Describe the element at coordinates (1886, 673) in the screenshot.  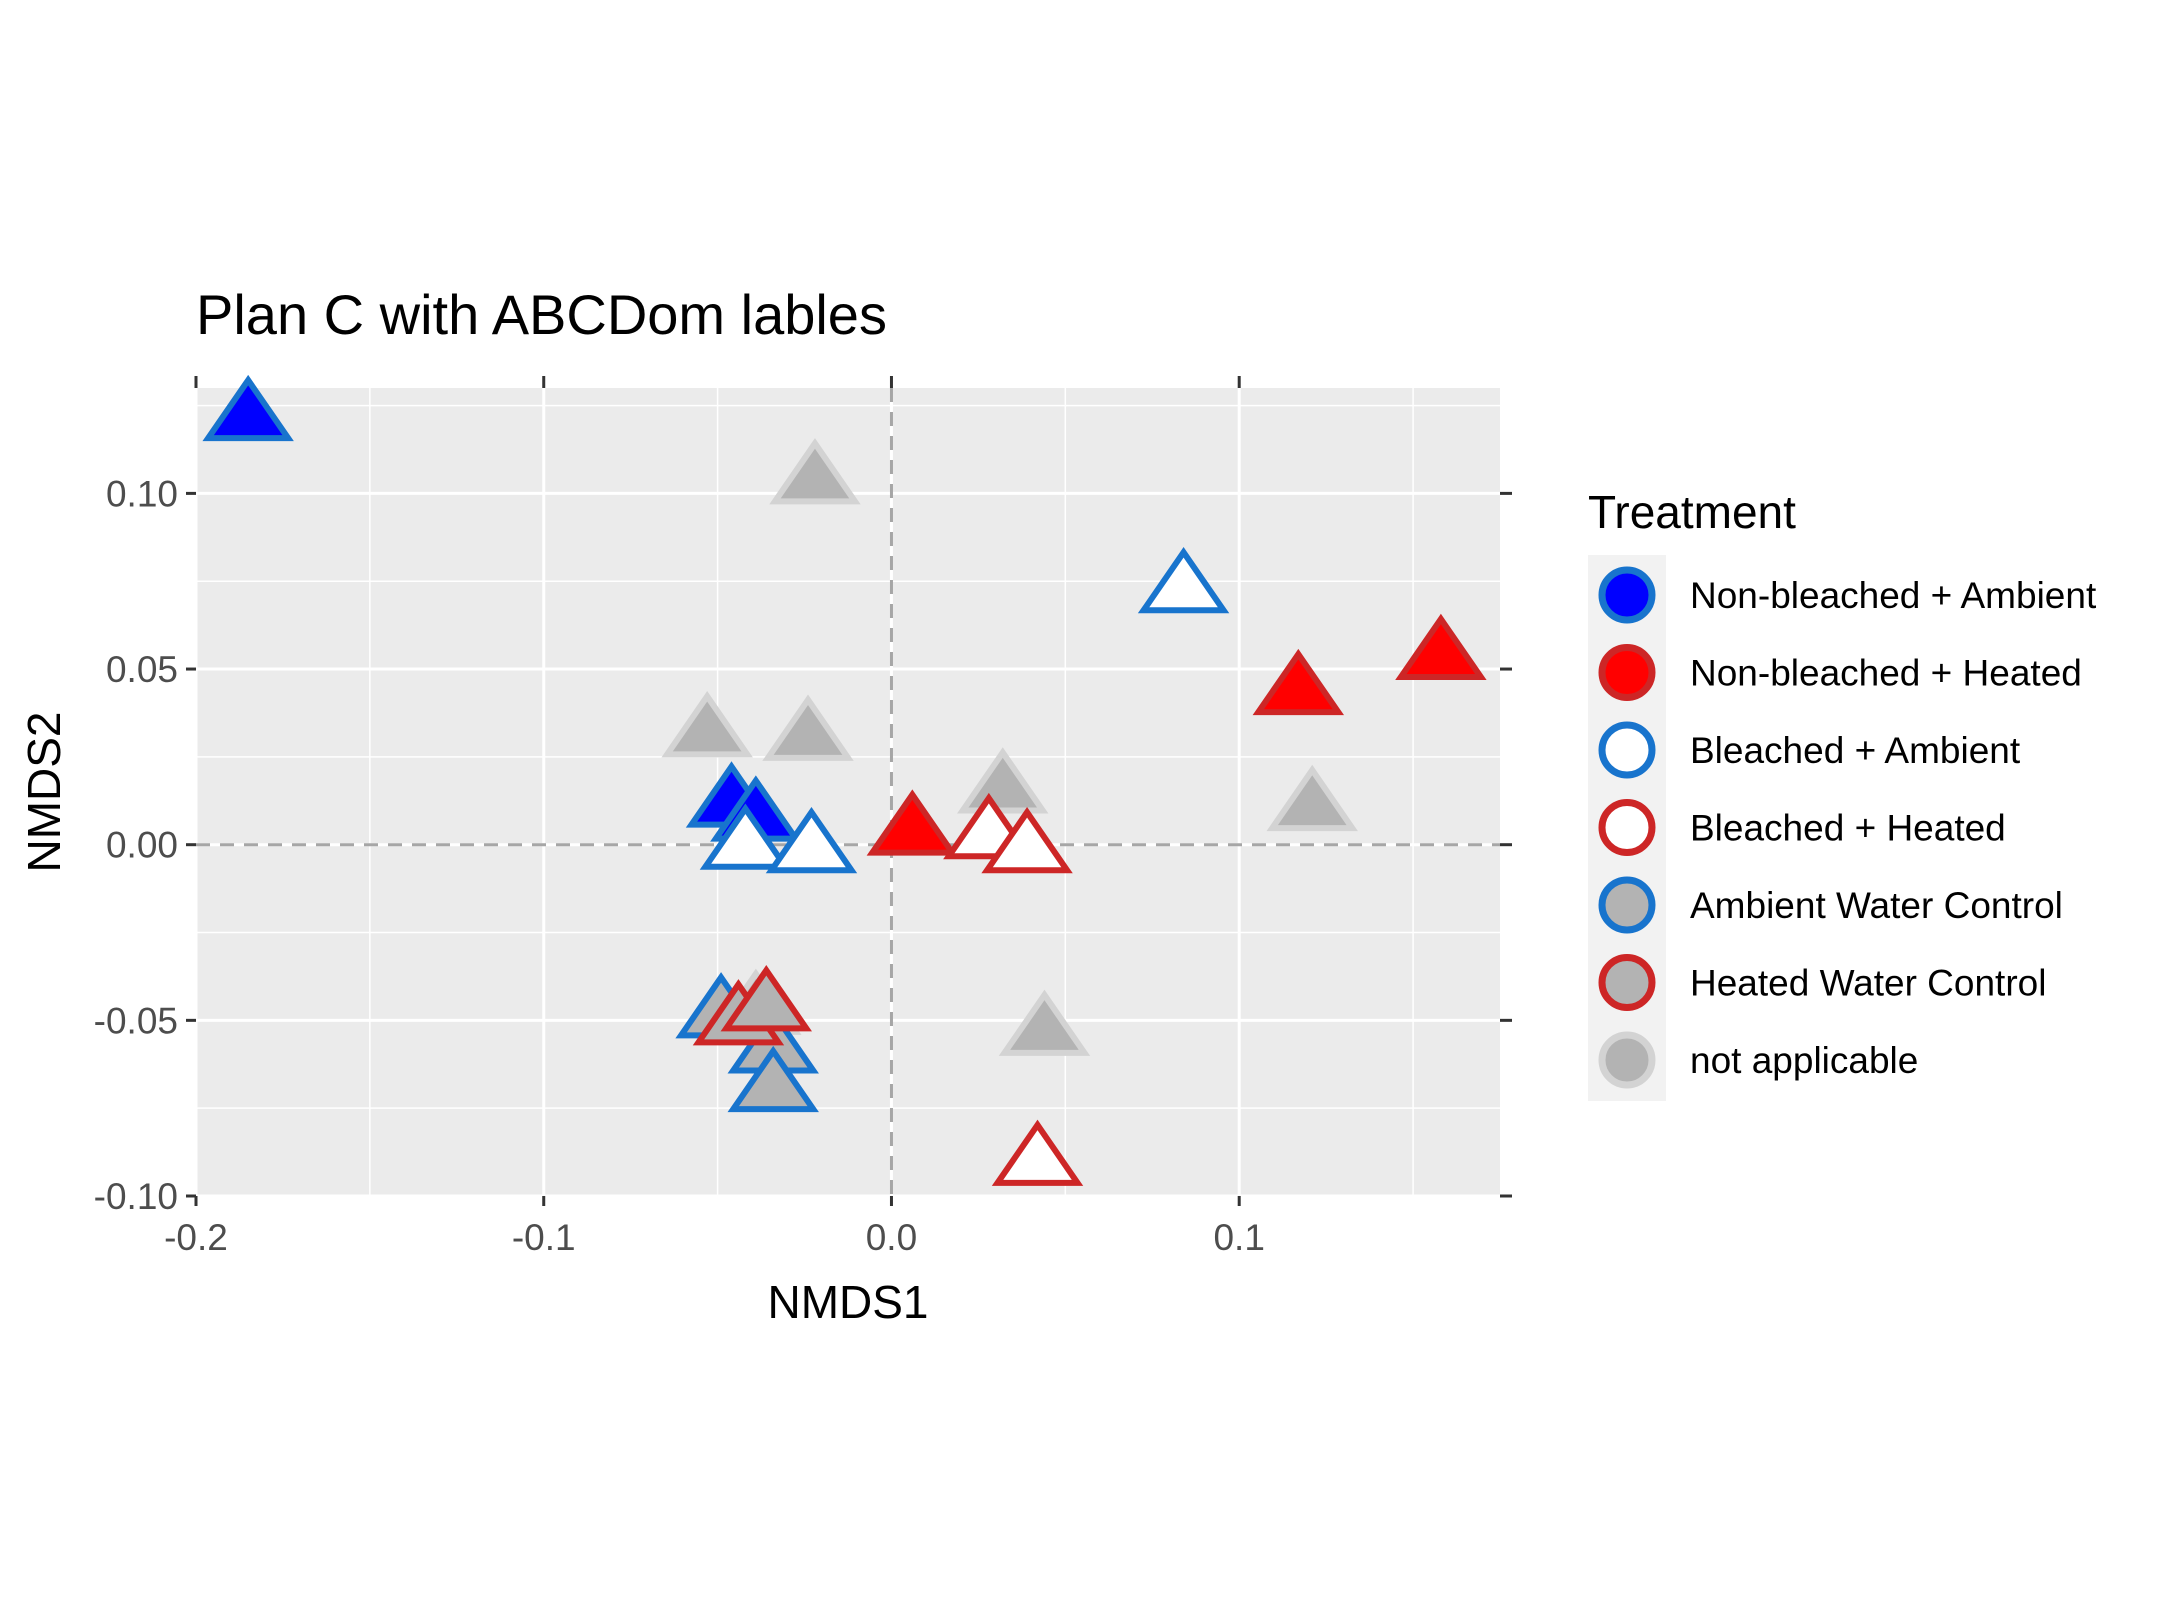
I see `legend-entry-label: Non-bleached + Heated` at that location.